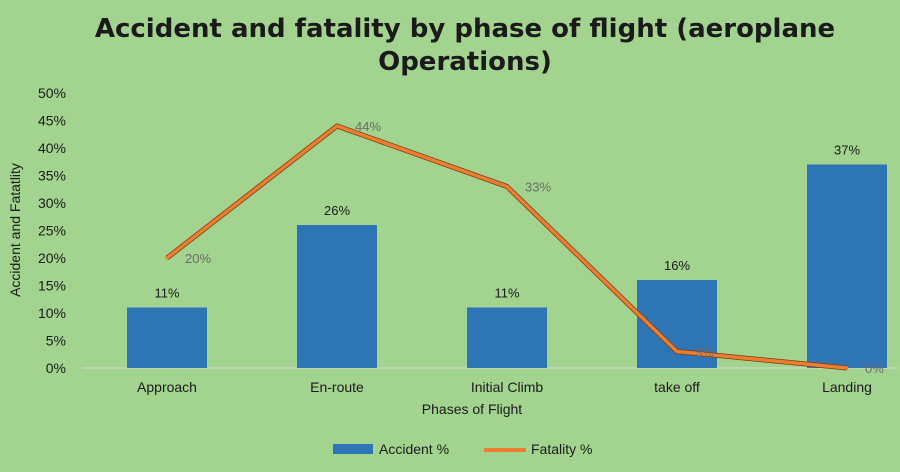 This screenshot has width=900, height=472. What do you see at coordinates (368, 126) in the screenshot?
I see `fatality-point-label: 44%` at bounding box center [368, 126].